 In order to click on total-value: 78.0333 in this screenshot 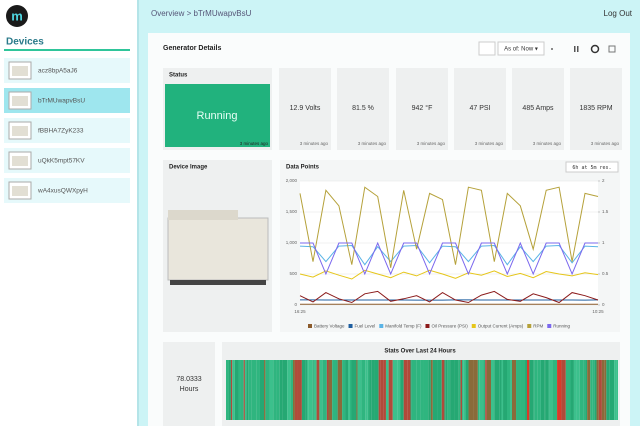, I will do `click(188, 379)`.